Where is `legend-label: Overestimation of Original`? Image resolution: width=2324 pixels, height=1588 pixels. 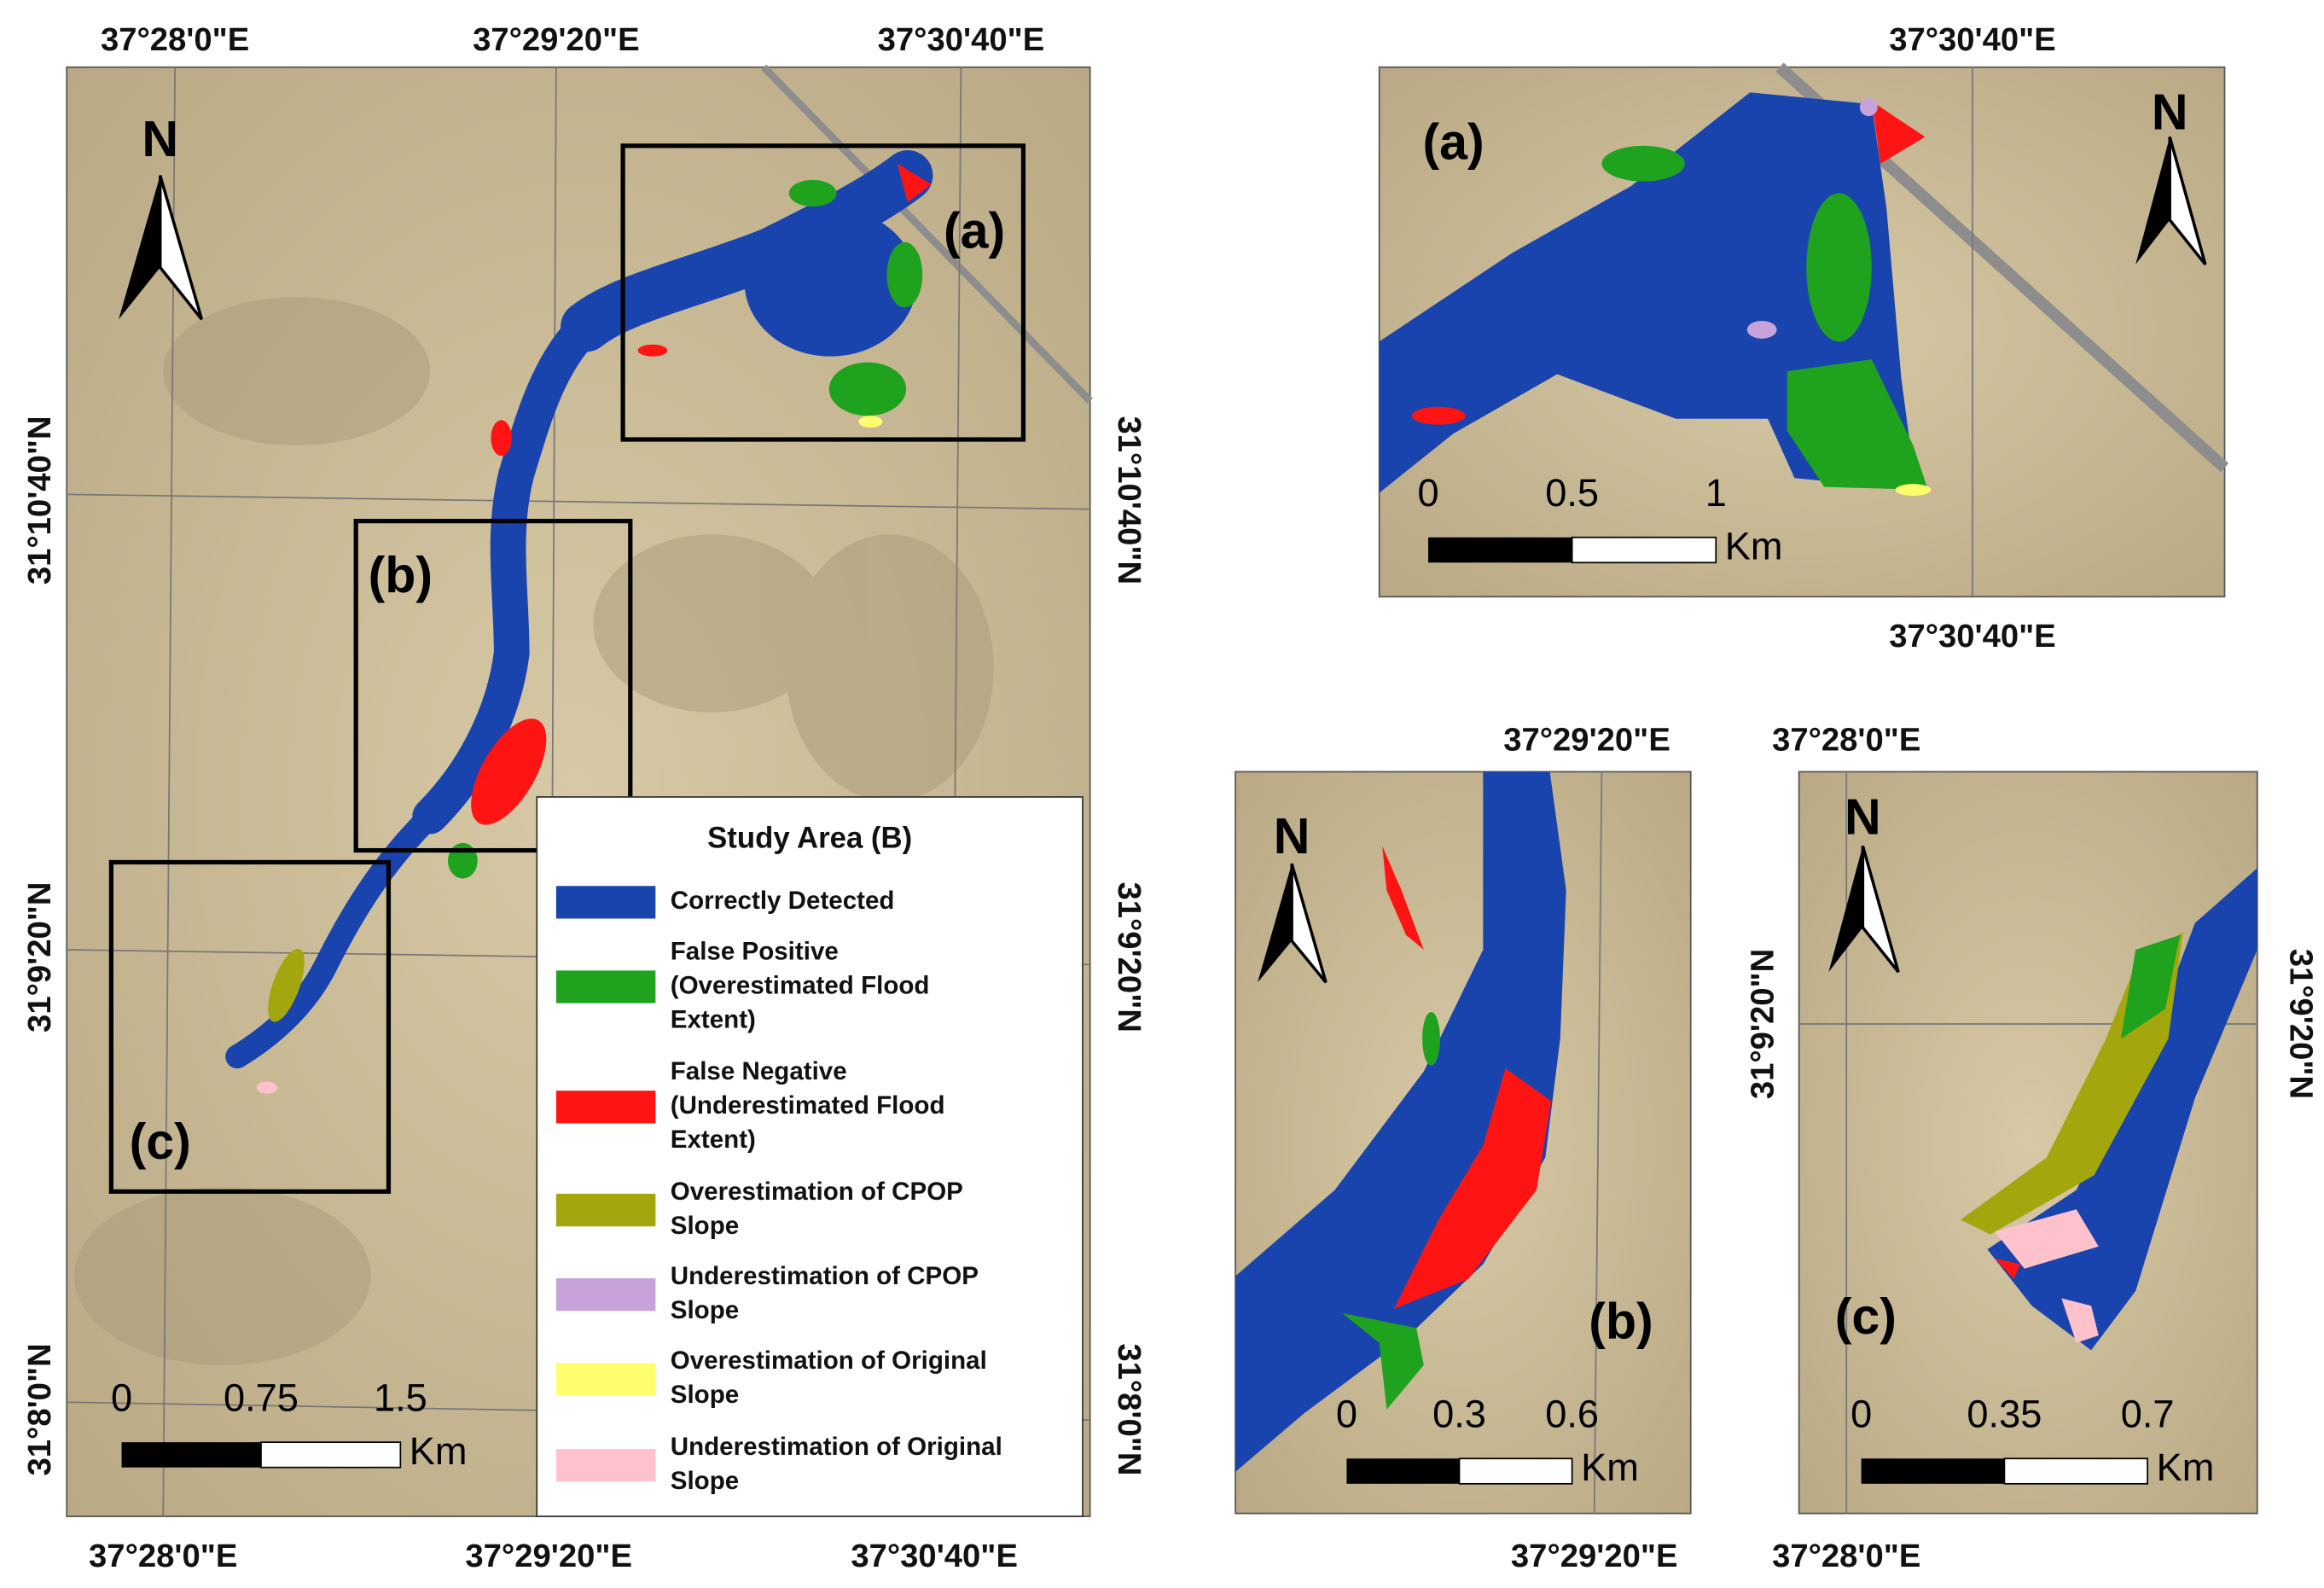
legend-label: Overestimation of Original is located at coordinates (829, 1361).